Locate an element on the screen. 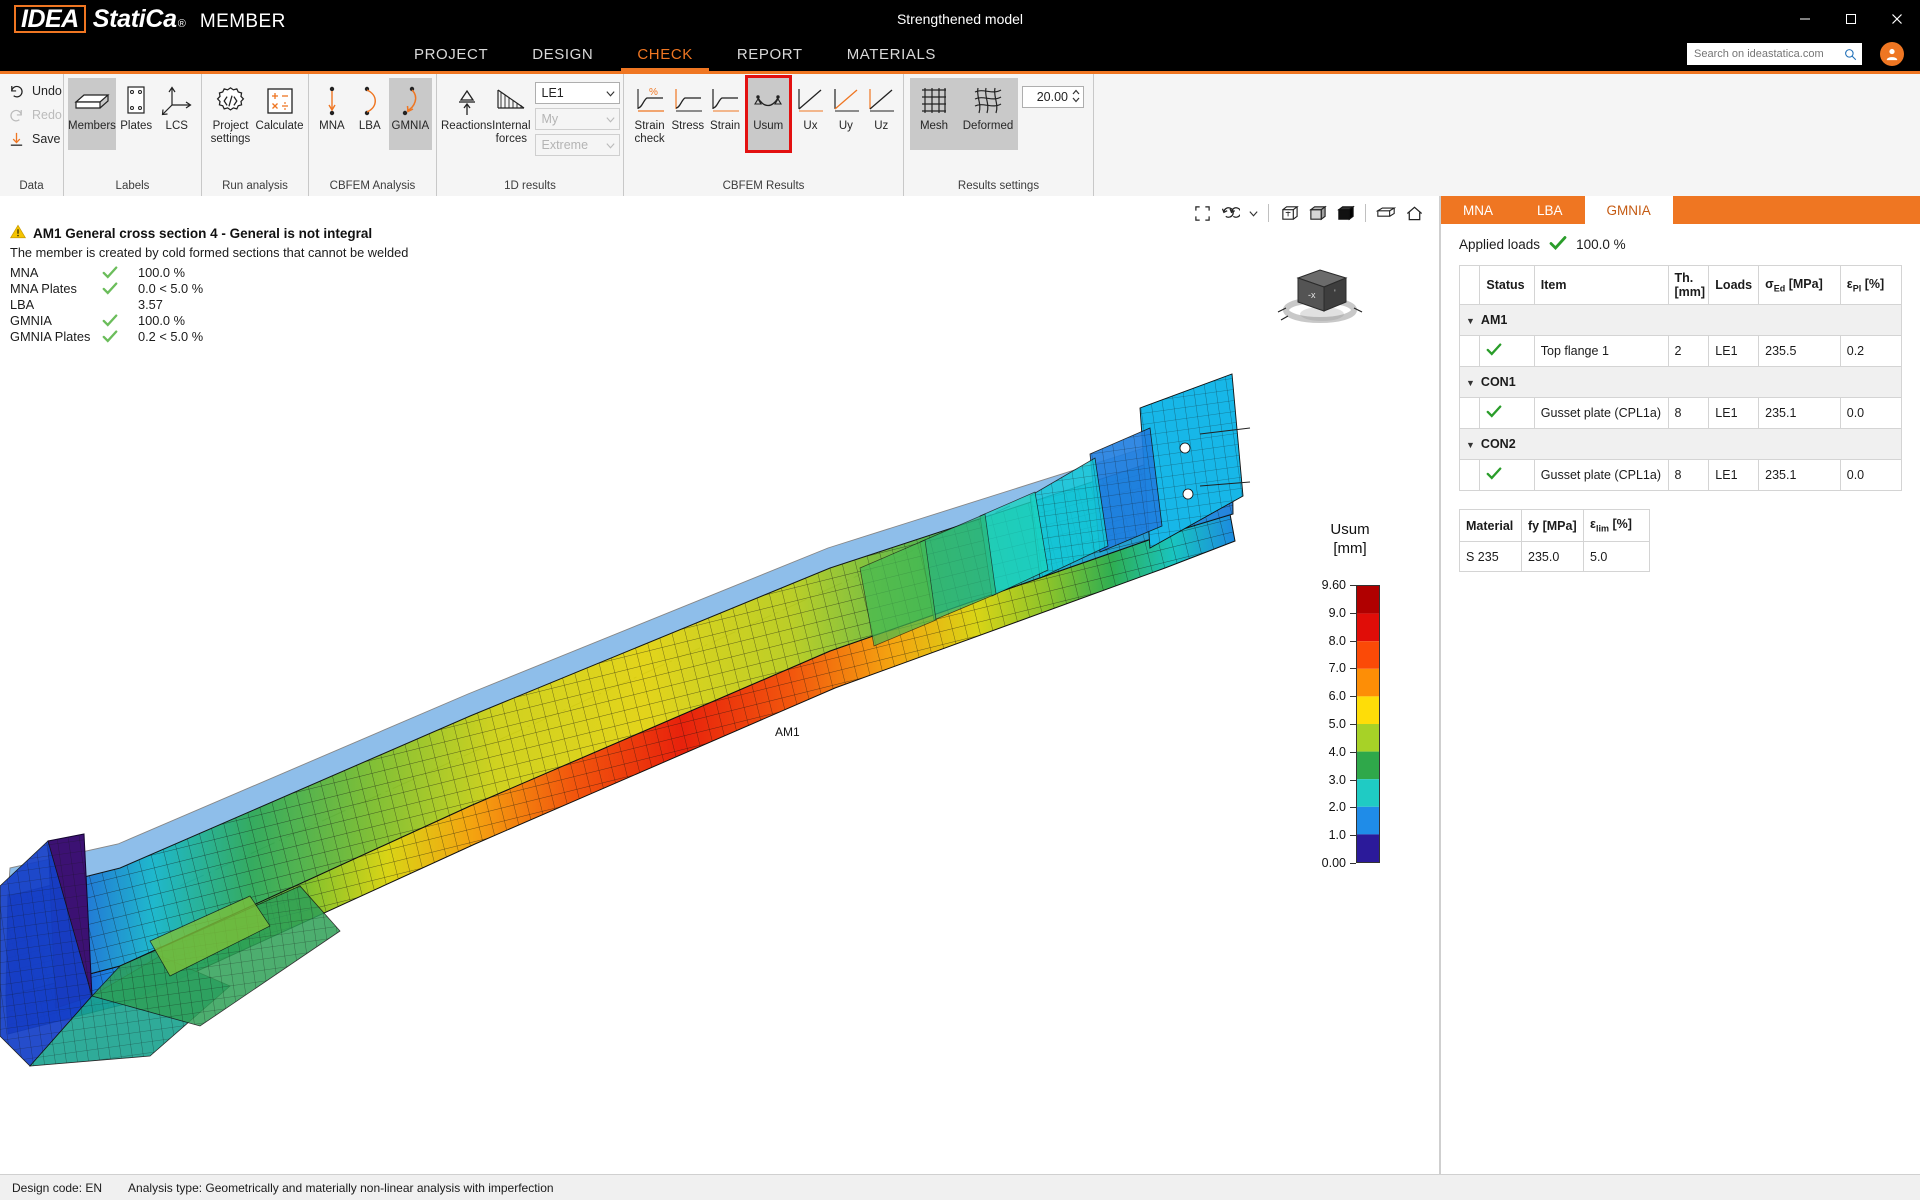 The image size is (1920, 1200). usum-button: Usum is located at coordinates (768, 114).